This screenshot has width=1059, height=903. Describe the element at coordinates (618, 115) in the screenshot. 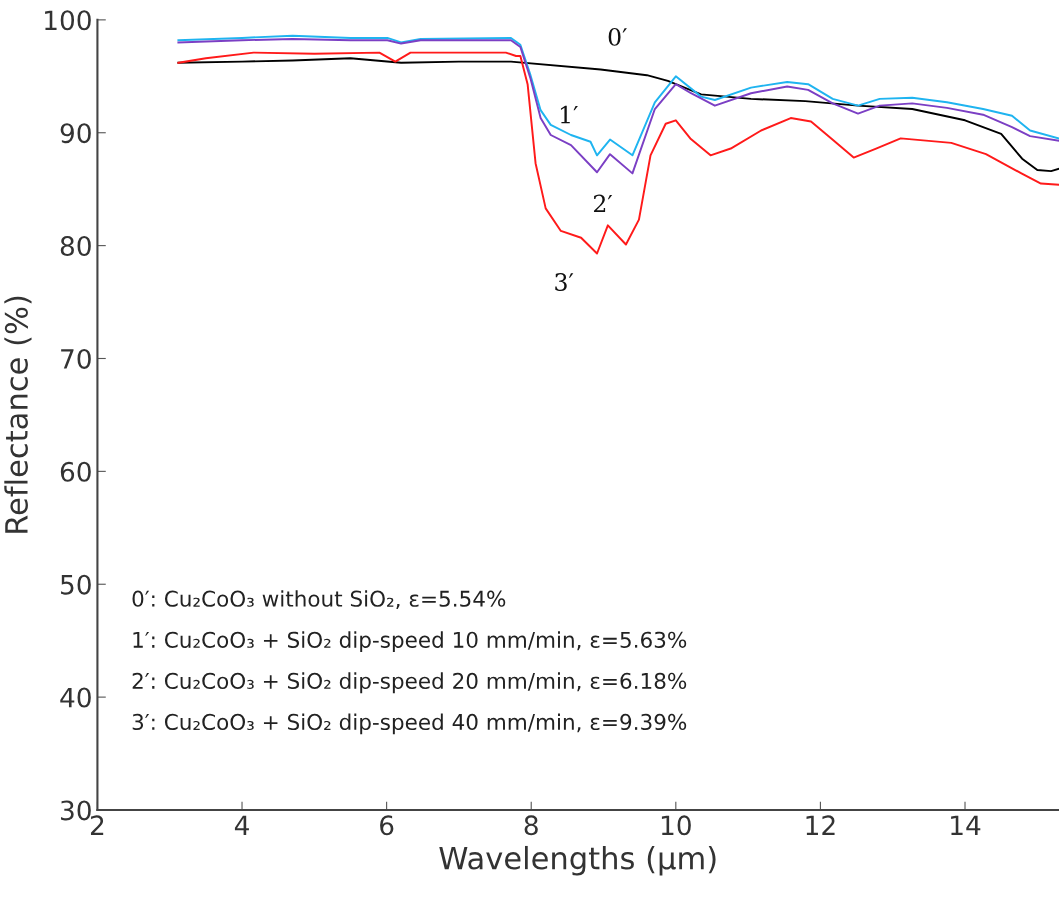

I see `line-series` at that location.